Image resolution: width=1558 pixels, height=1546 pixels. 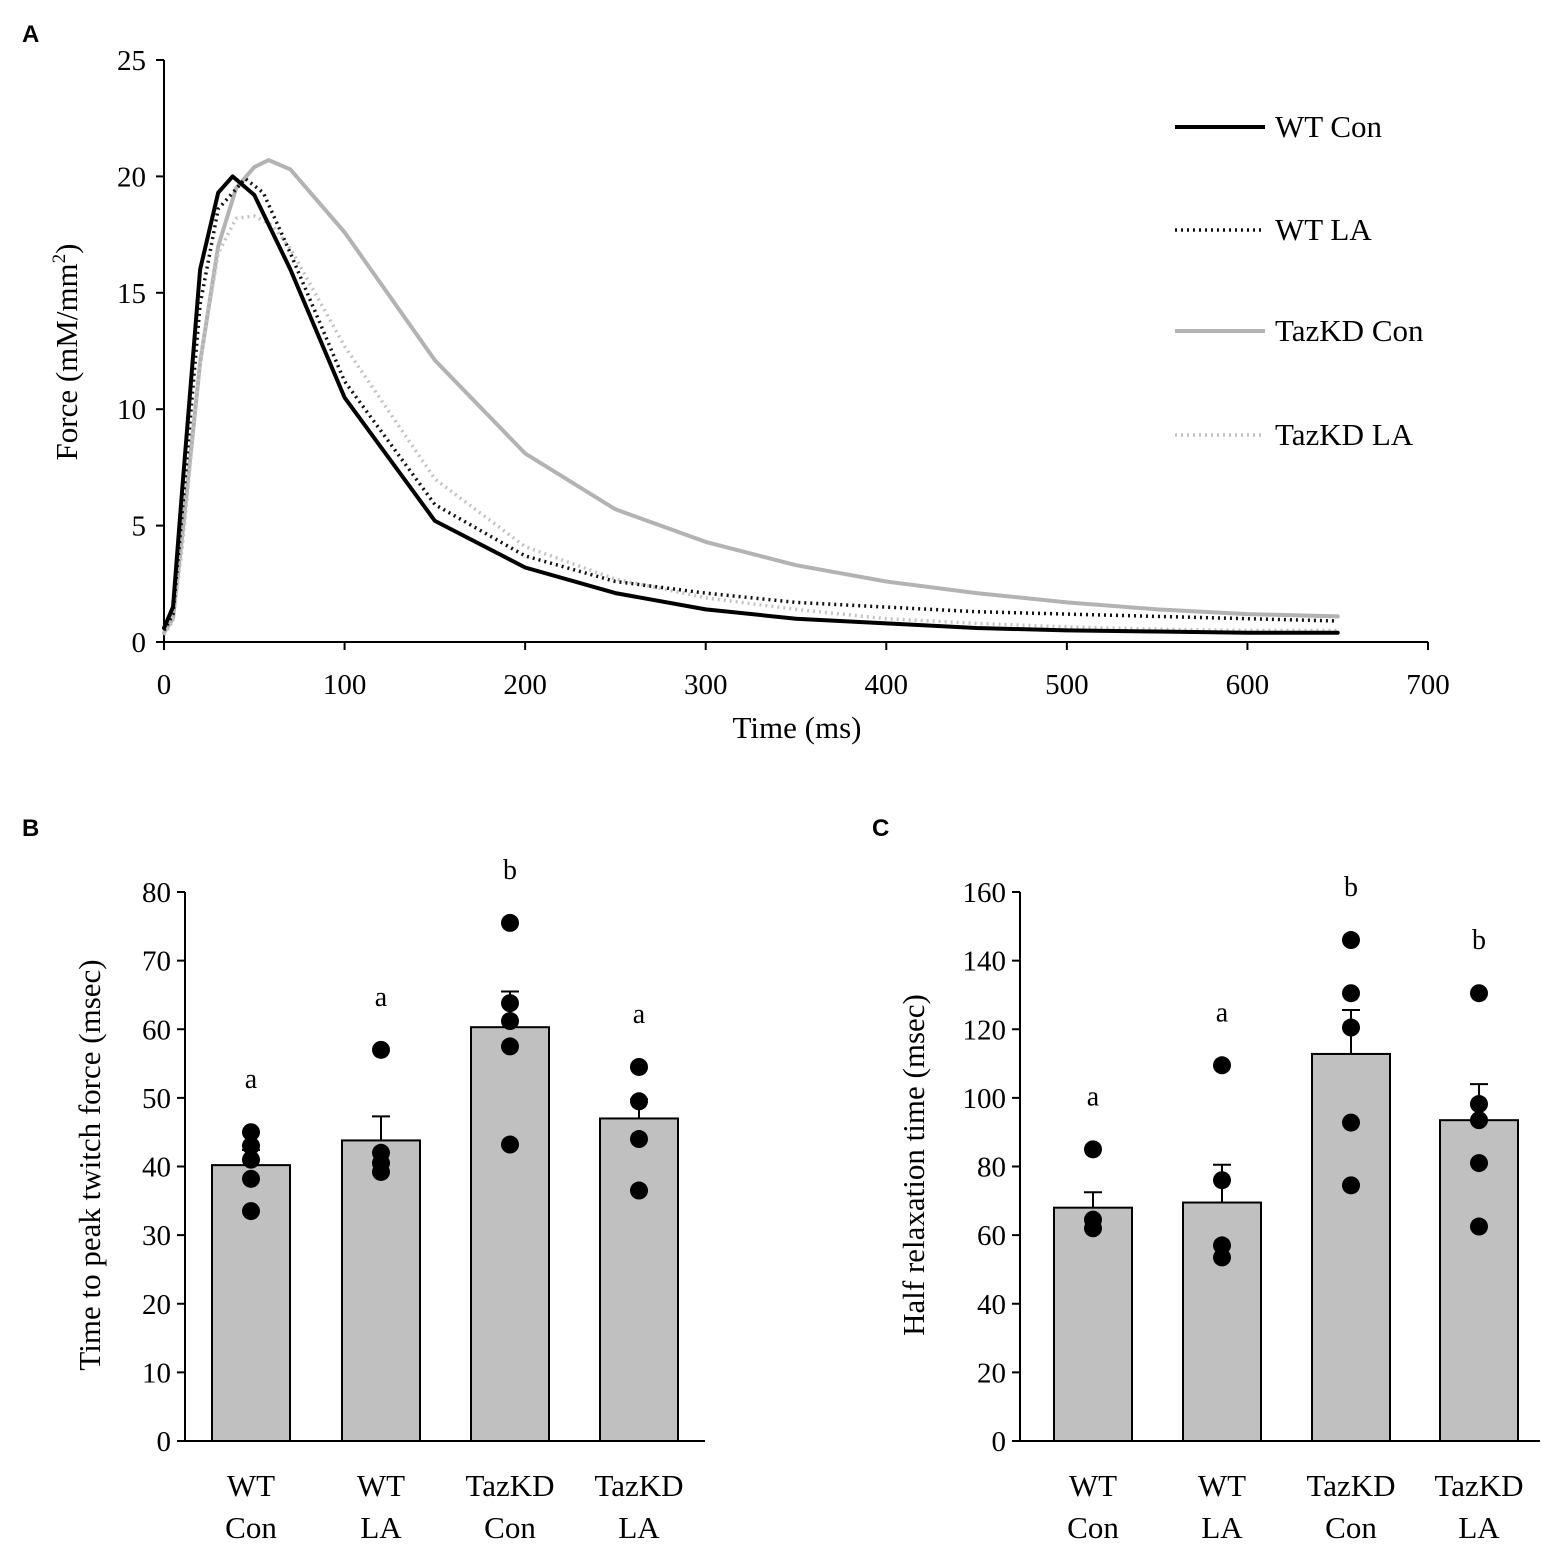 What do you see at coordinates (985, 1030) in the screenshot?
I see `panel-c-y-tick-label: 120` at bounding box center [985, 1030].